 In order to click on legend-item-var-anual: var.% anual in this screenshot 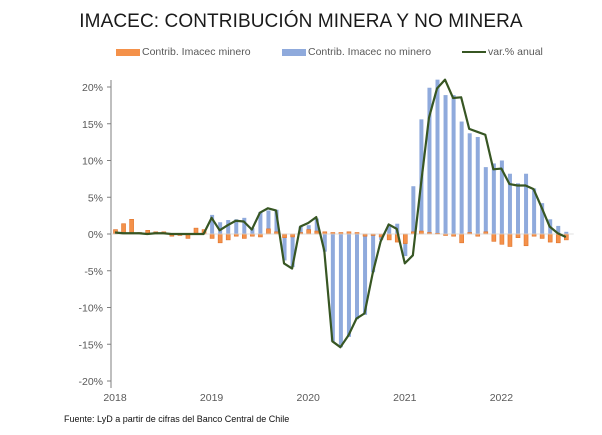, I will do `click(502, 52)`.